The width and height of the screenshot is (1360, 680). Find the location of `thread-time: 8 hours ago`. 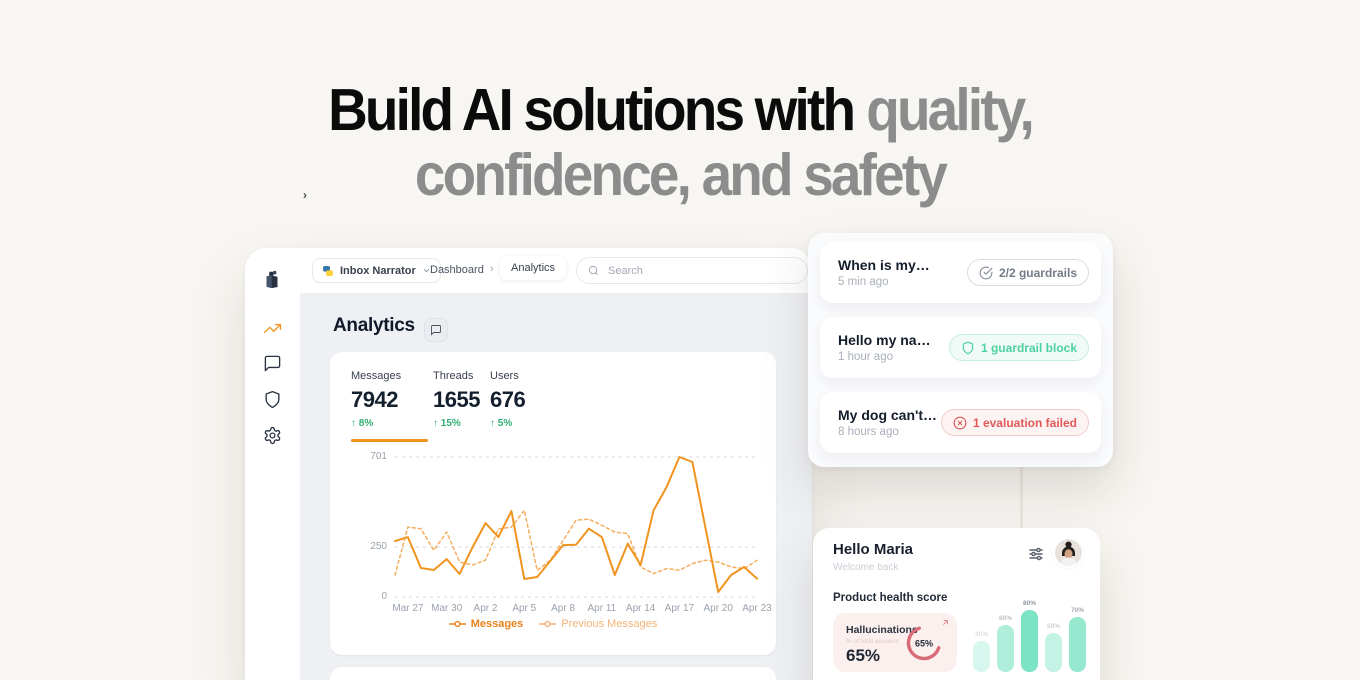

thread-time: 8 hours ago is located at coordinates (868, 432).